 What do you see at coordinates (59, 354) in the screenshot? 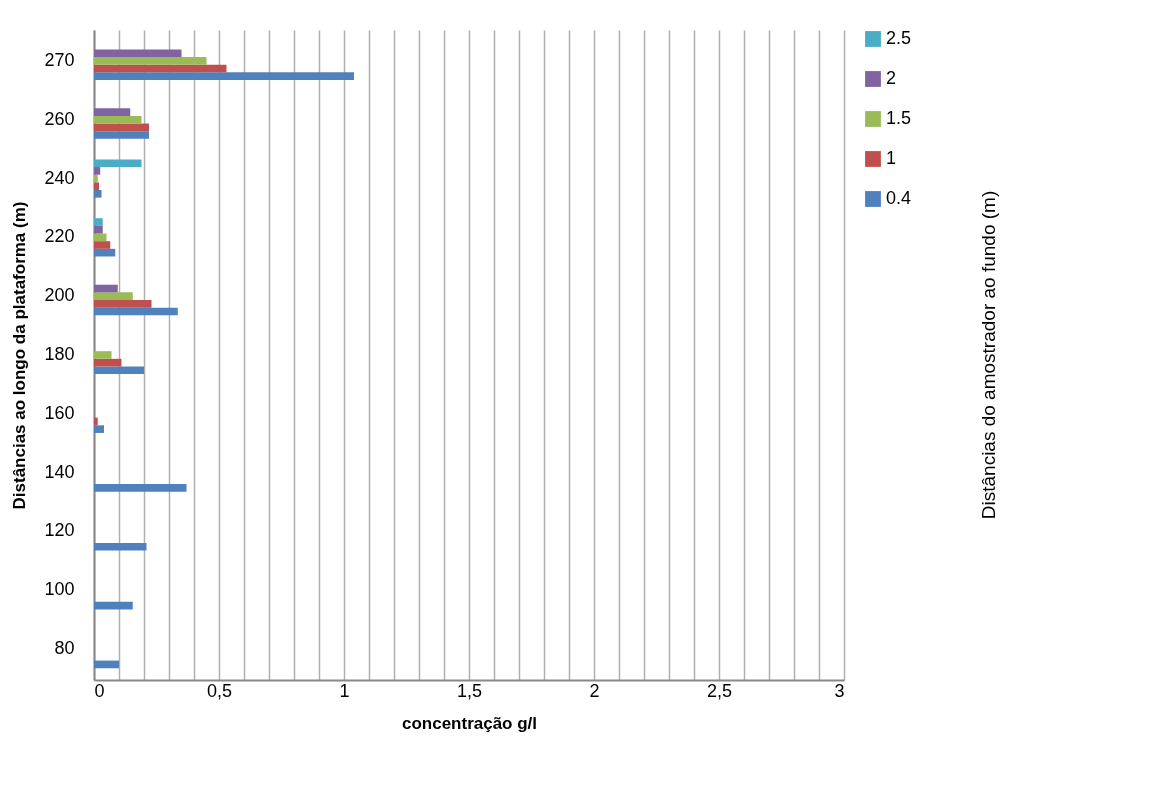
I see `y-tick-label: 180` at bounding box center [59, 354].